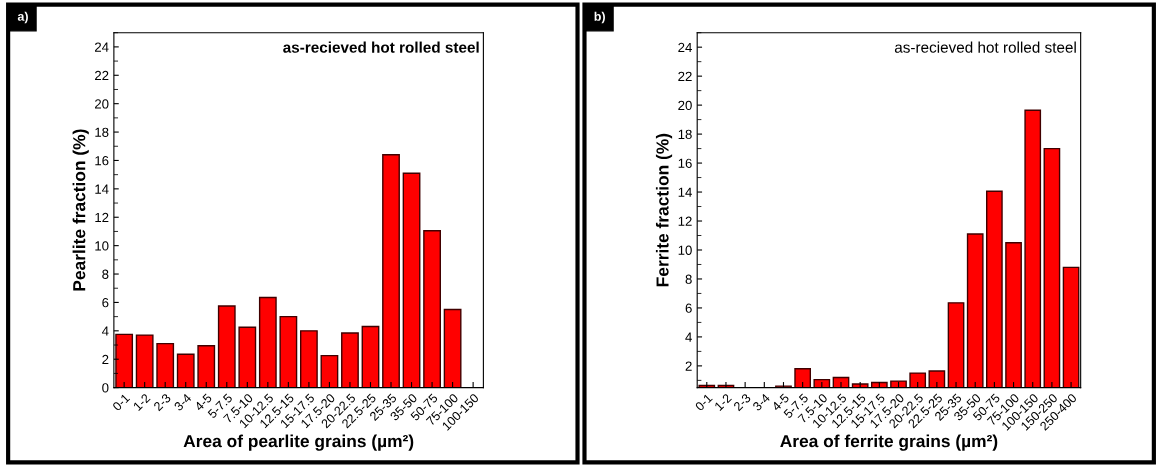 The image size is (1162, 467). Describe the element at coordinates (599, 17) in the screenshot. I see `chart-title: b)` at that location.